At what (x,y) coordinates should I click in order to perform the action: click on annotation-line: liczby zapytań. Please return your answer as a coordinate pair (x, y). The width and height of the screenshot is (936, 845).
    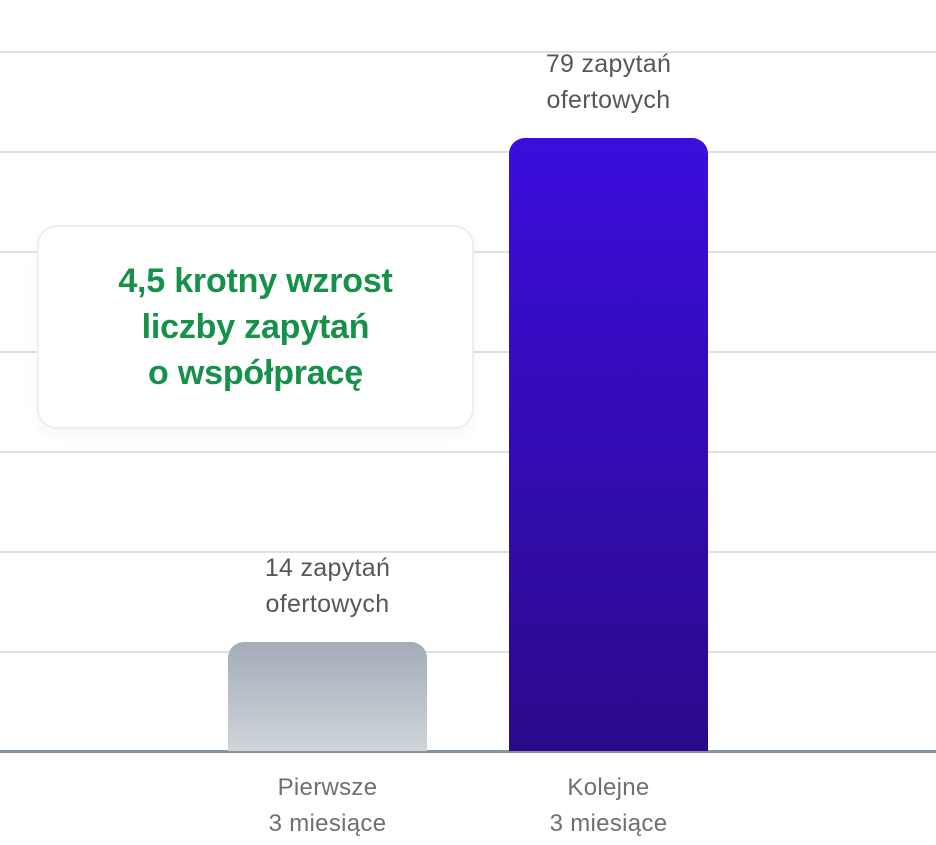
    Looking at the image, I should click on (255, 327).